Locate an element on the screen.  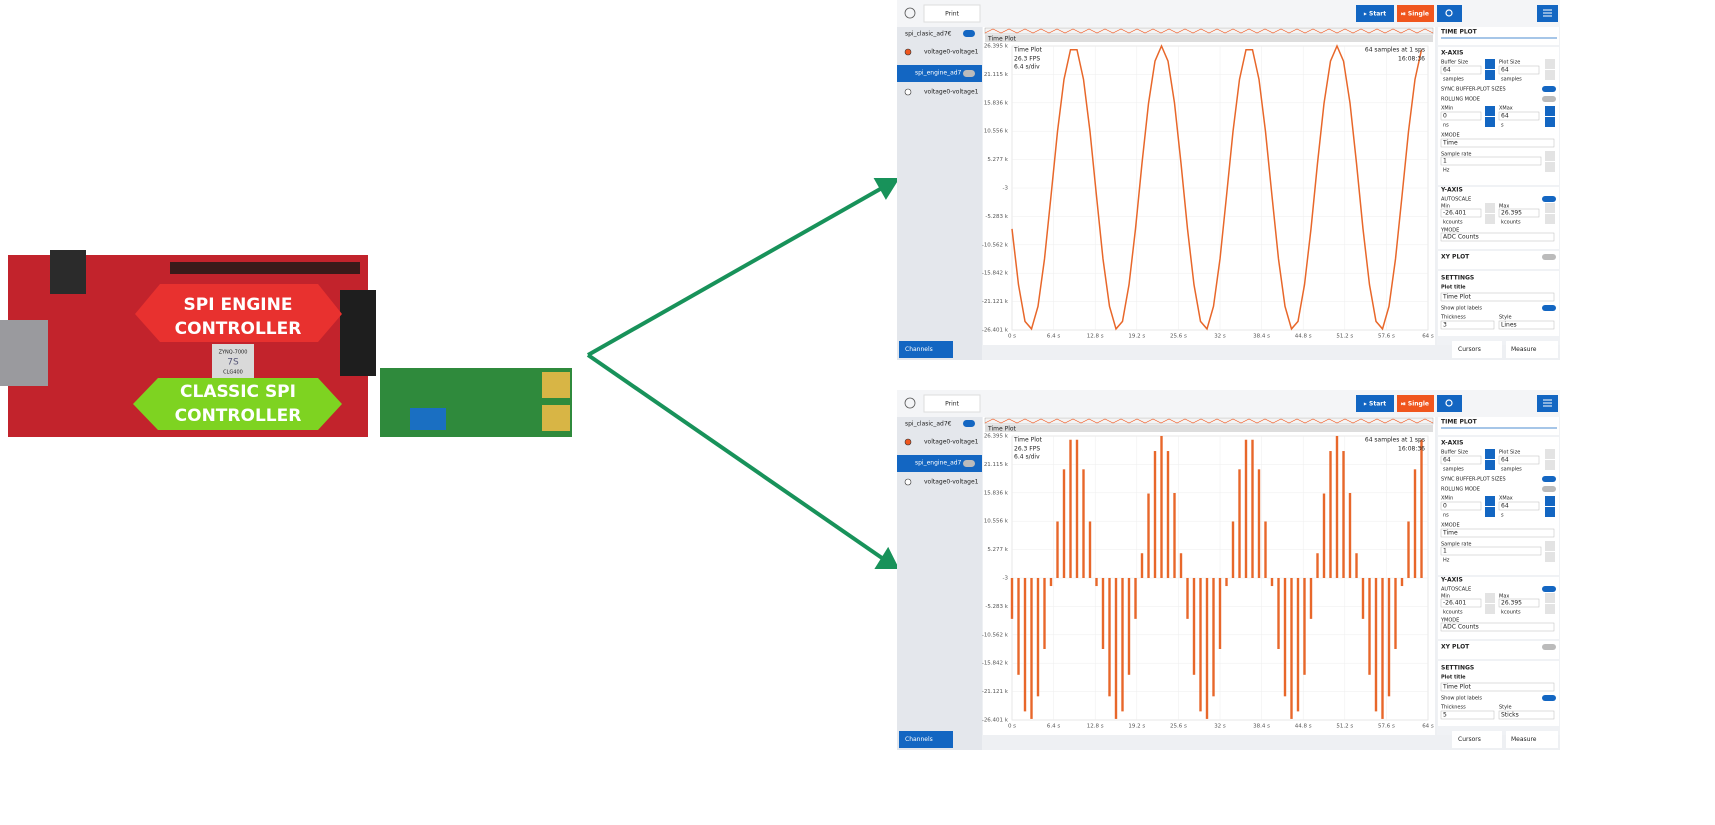
sample-rate: Sample rate is located at coordinates (1456, 155).